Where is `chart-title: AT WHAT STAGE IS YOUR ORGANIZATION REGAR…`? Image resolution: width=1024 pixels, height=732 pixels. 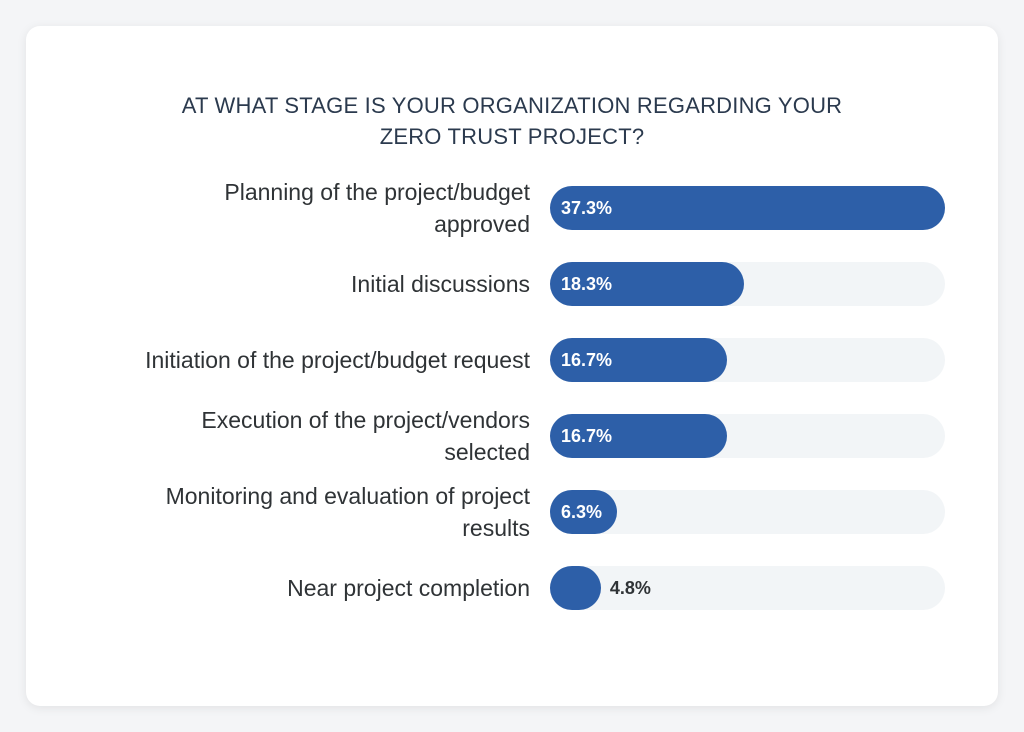 chart-title: AT WHAT STAGE IS YOUR ORGANIZATION REGAR… is located at coordinates (512, 121).